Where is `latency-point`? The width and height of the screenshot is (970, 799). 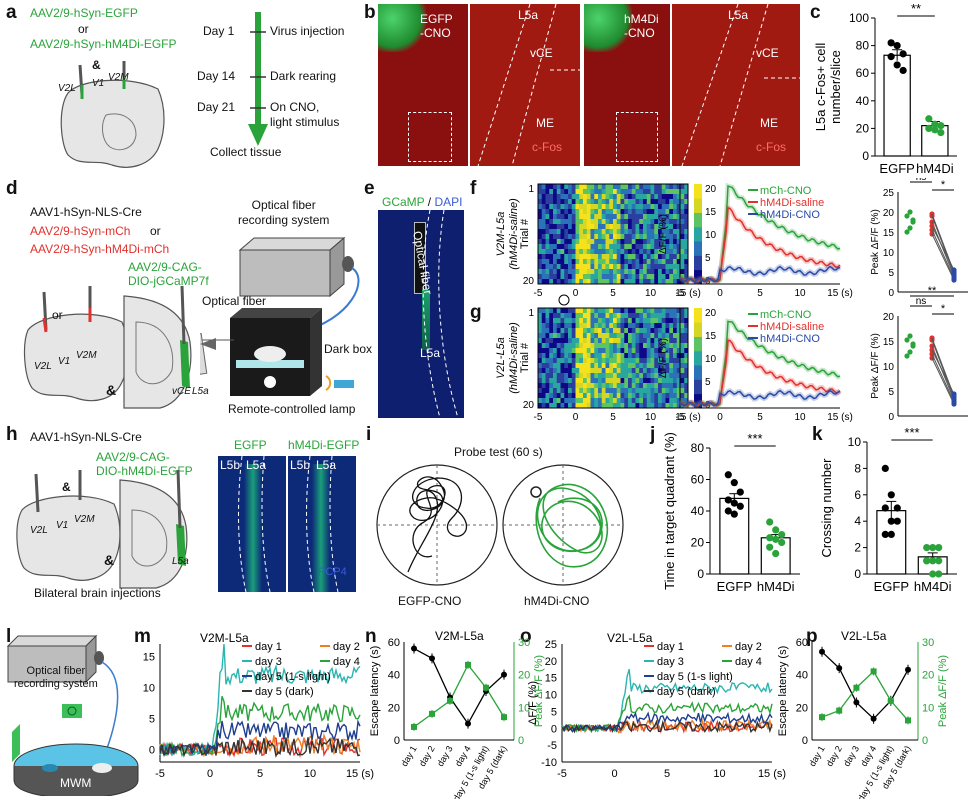
latency-point is located at coordinates (908, 669).